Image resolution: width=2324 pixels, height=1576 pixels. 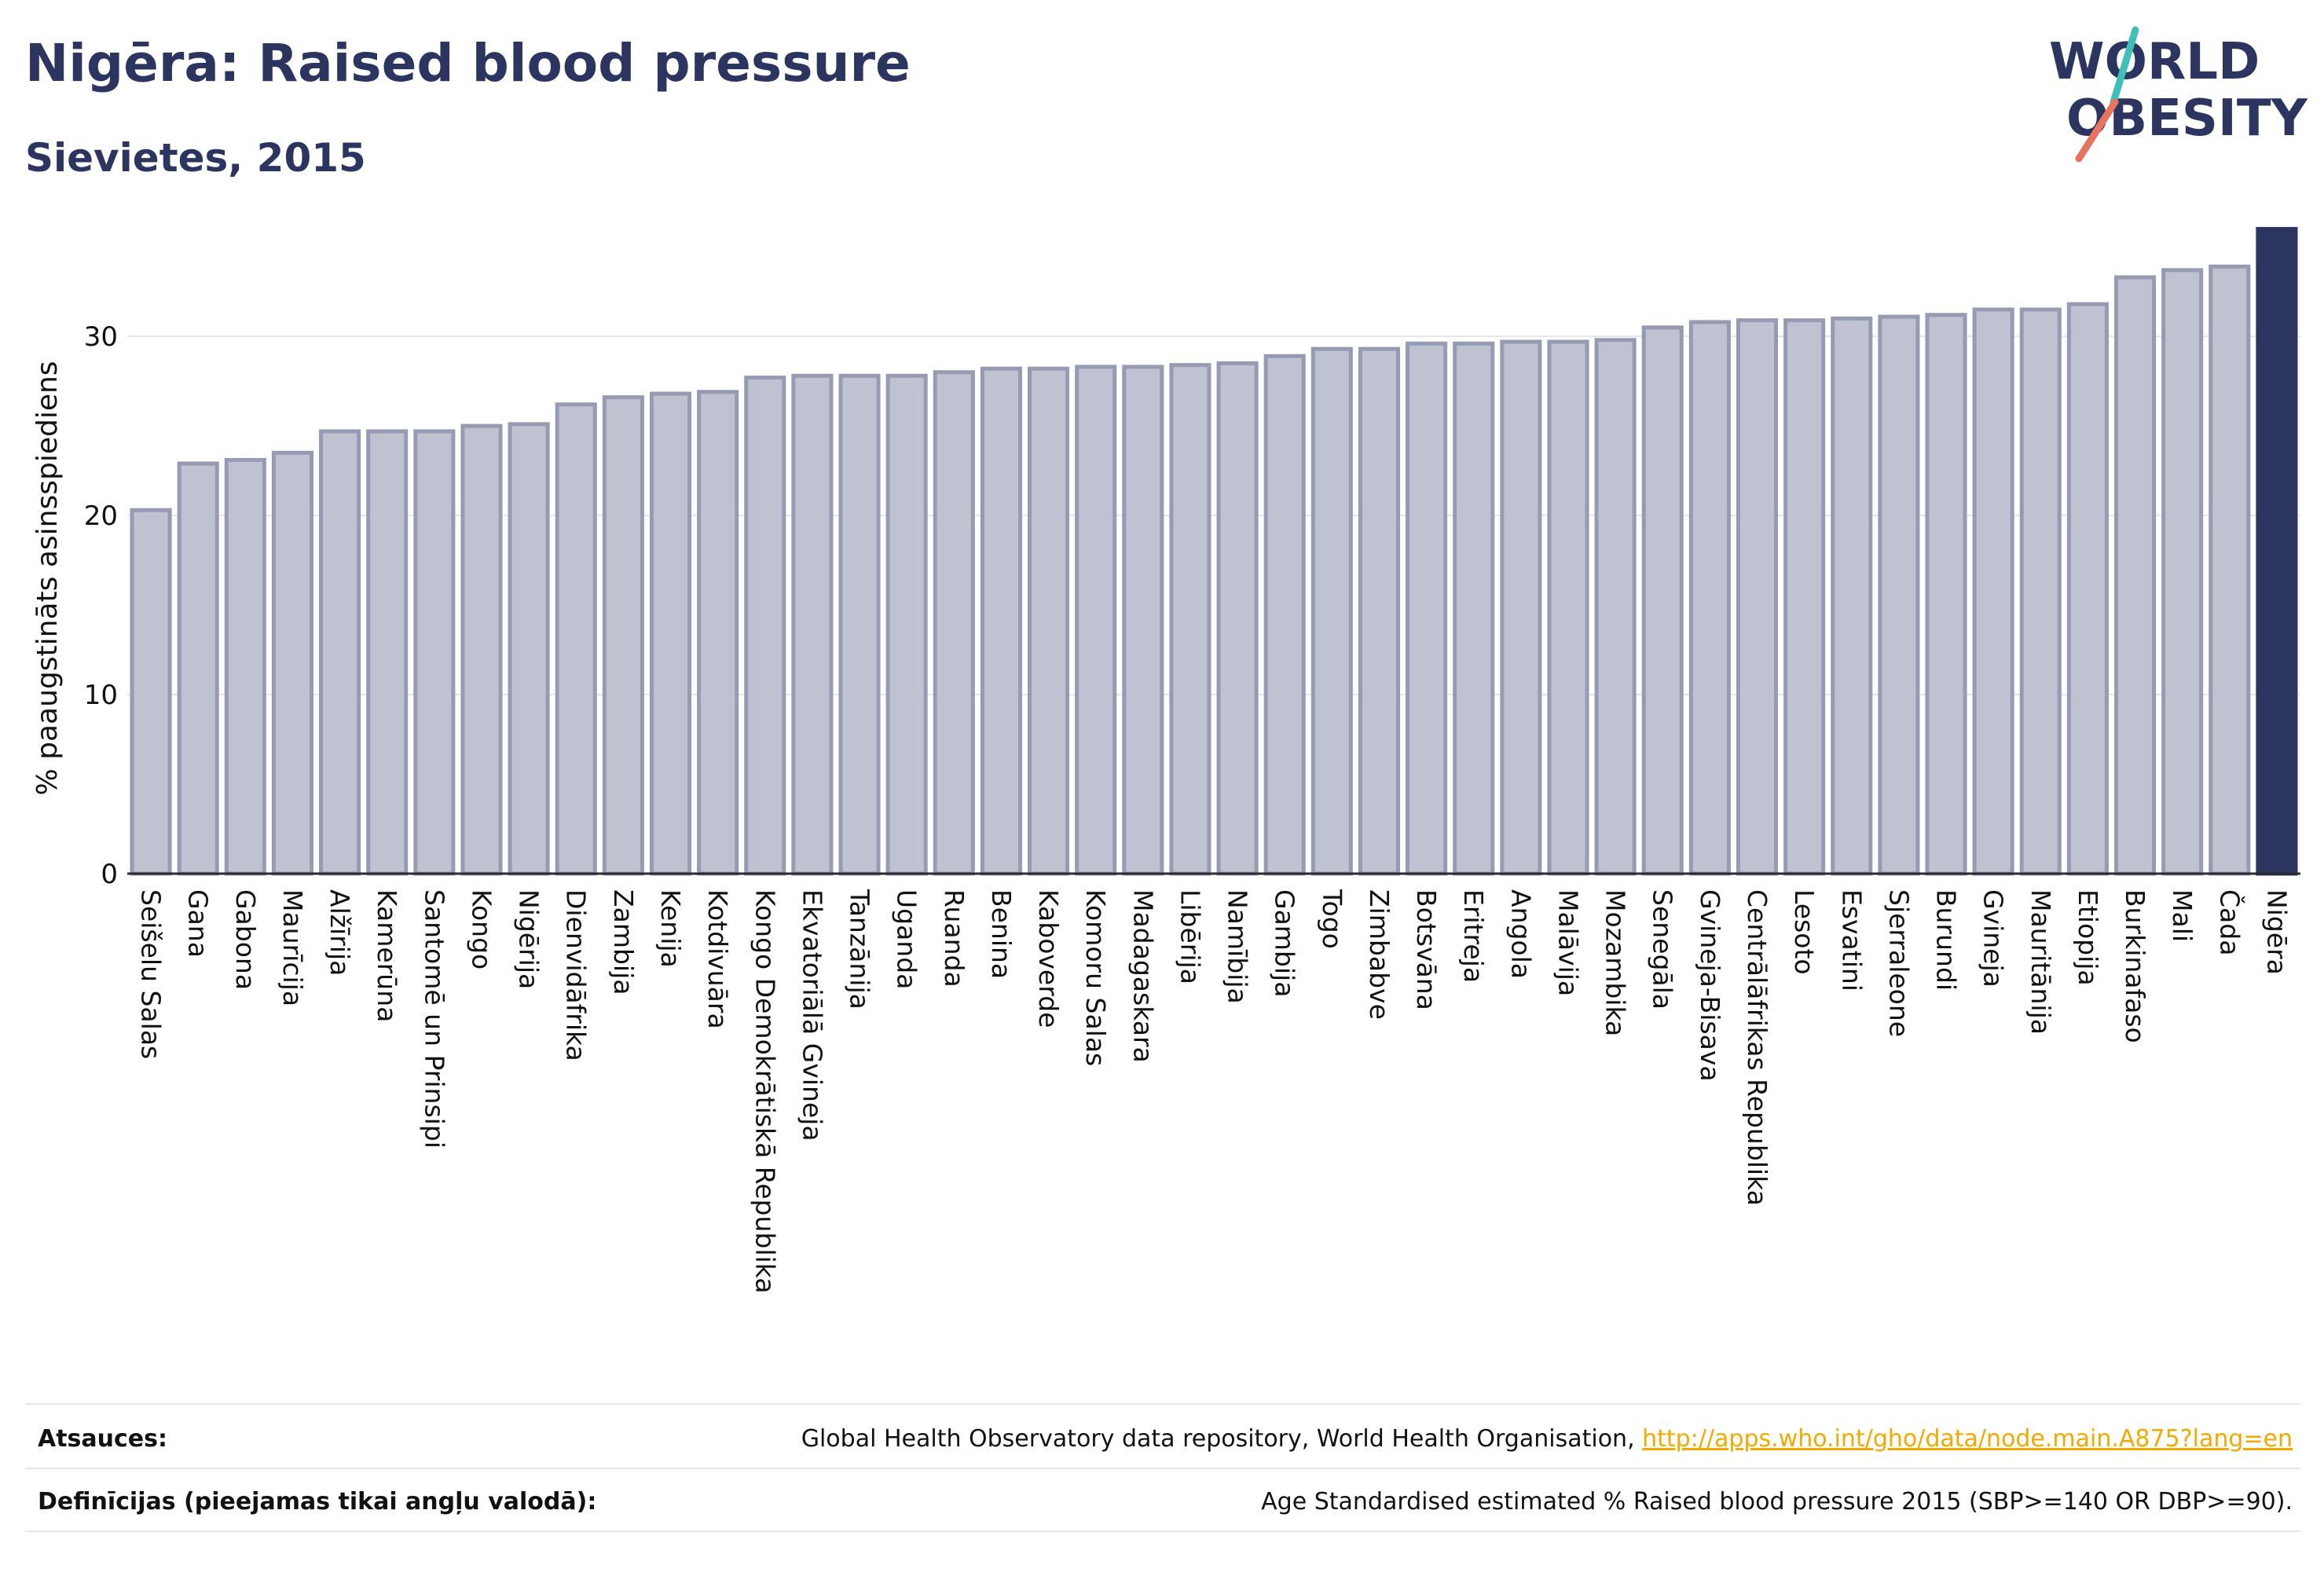 What do you see at coordinates (1162, 1404) in the screenshot?
I see `footer-divider-top` at bounding box center [1162, 1404].